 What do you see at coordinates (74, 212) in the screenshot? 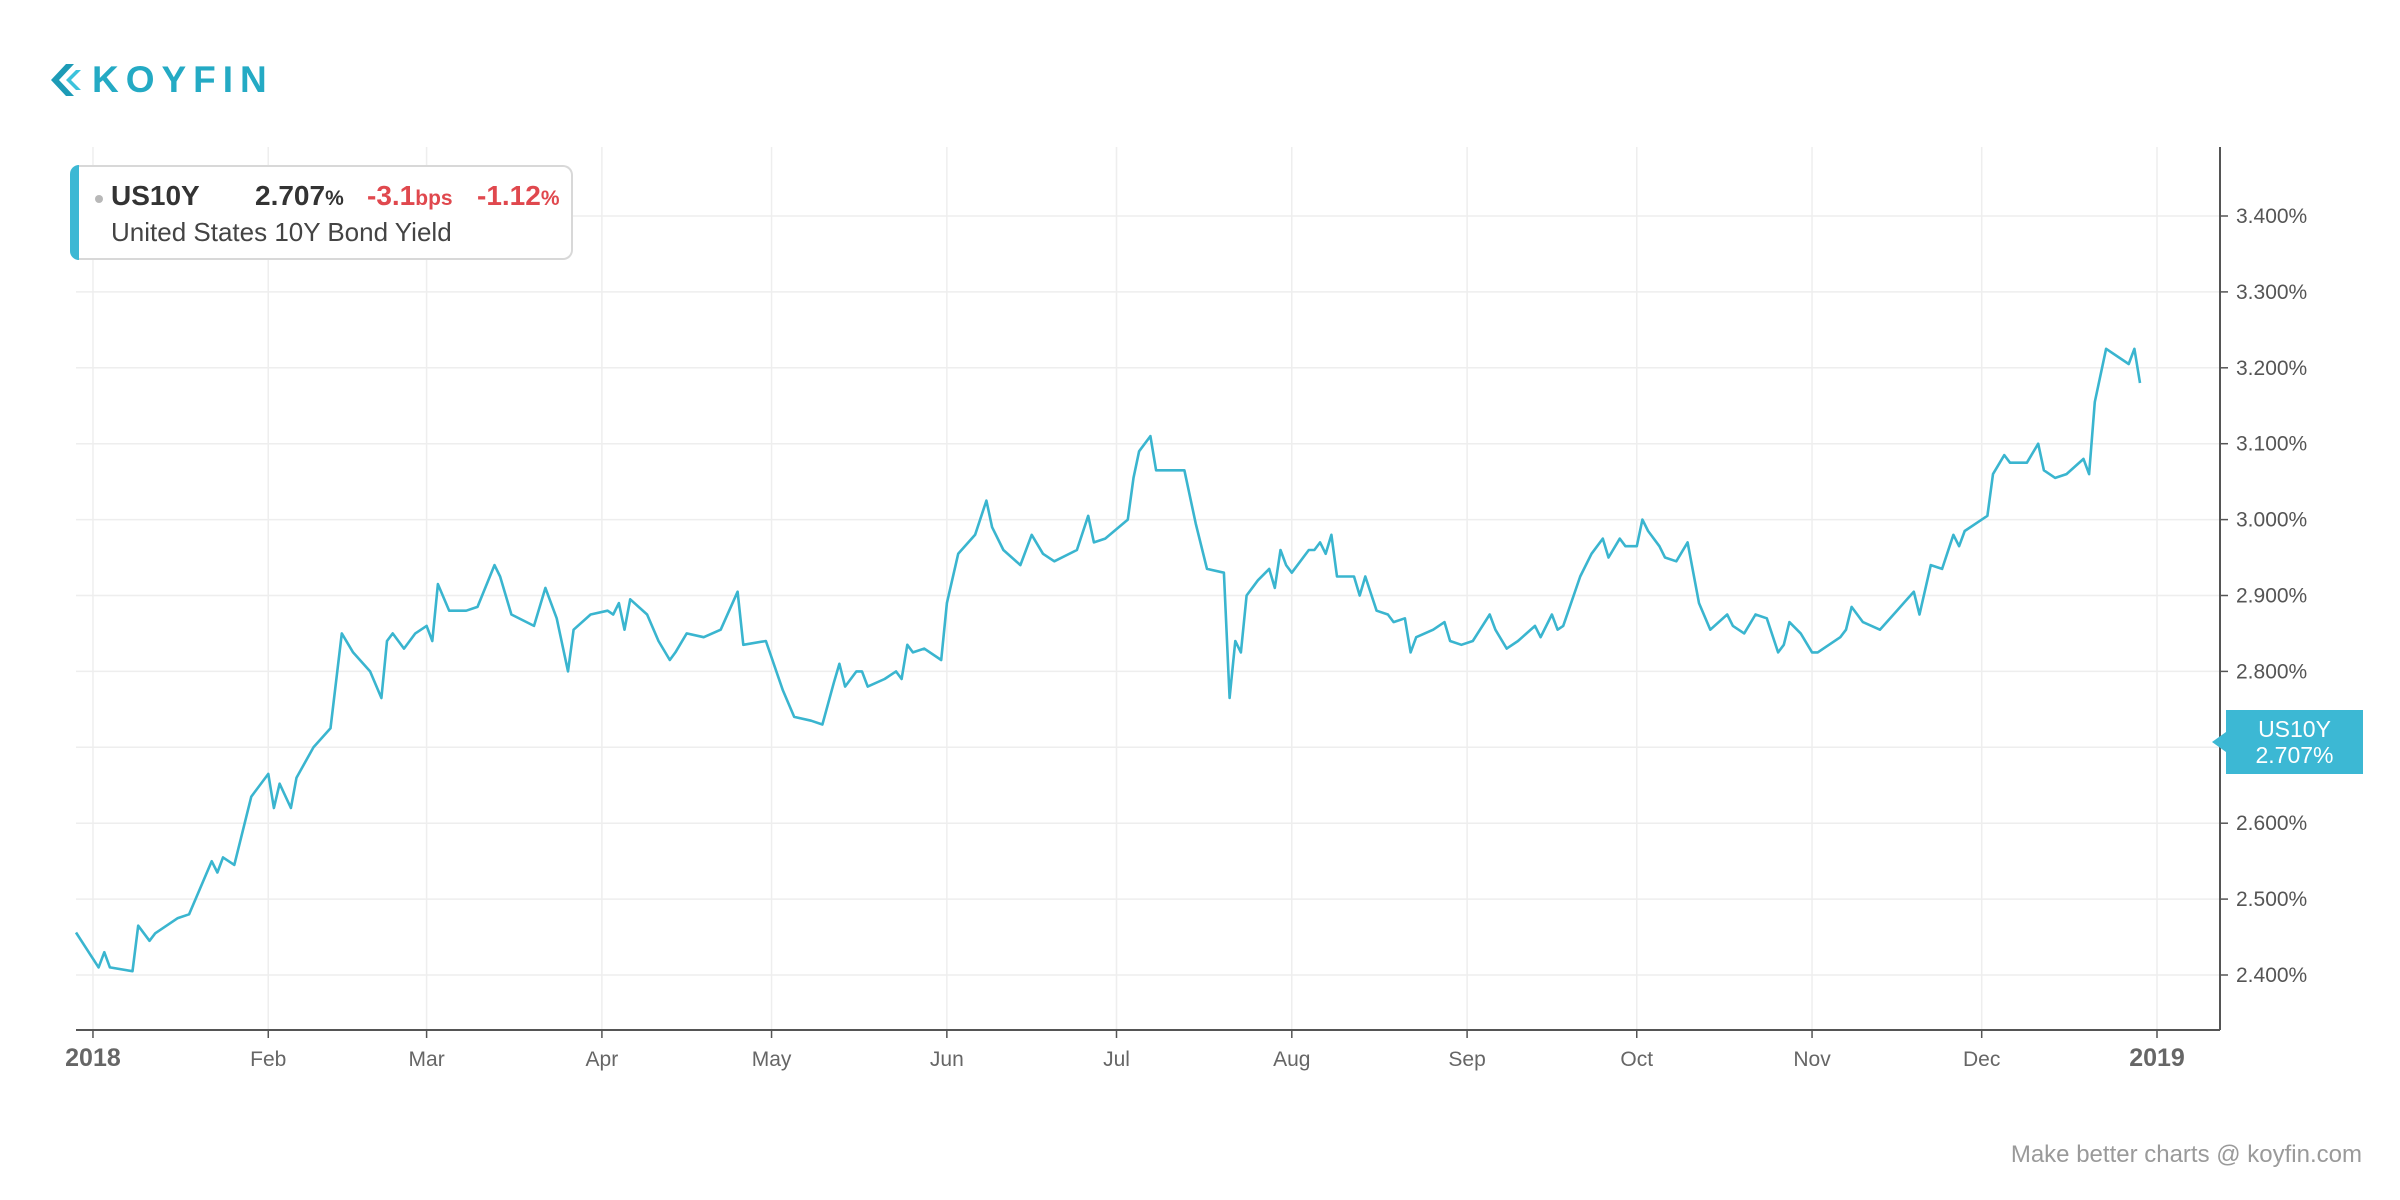
I see `legend-color-bar` at bounding box center [74, 212].